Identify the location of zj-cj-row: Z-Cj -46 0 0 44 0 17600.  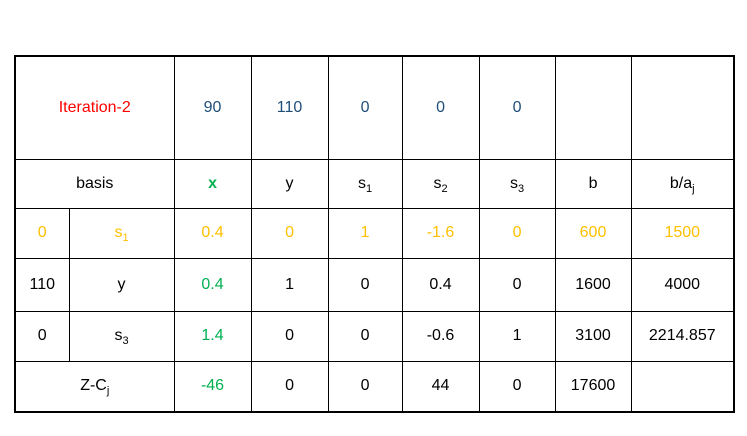
(374, 386).